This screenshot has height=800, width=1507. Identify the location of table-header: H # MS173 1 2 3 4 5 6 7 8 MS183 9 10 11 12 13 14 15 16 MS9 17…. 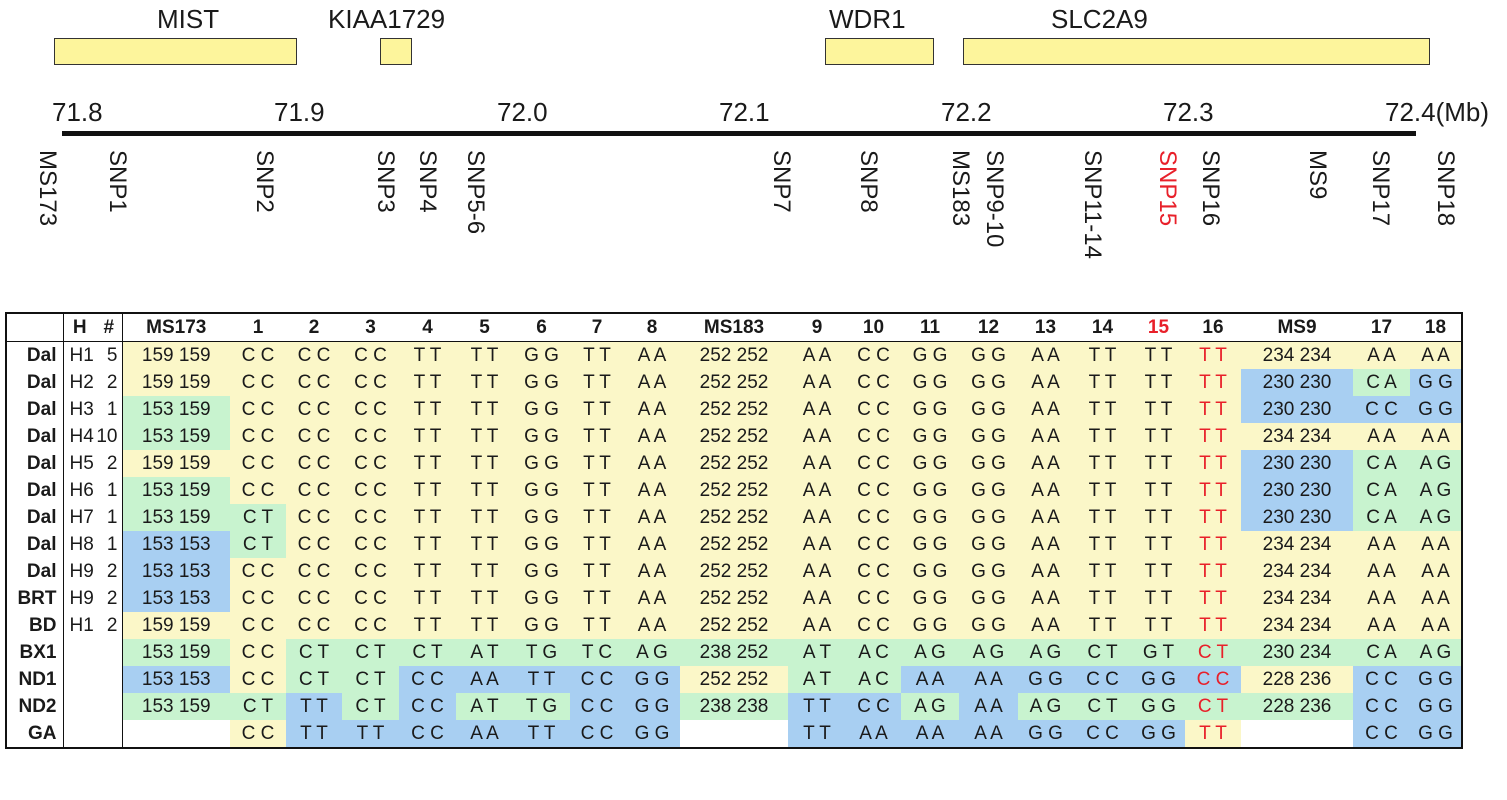
(734, 327).